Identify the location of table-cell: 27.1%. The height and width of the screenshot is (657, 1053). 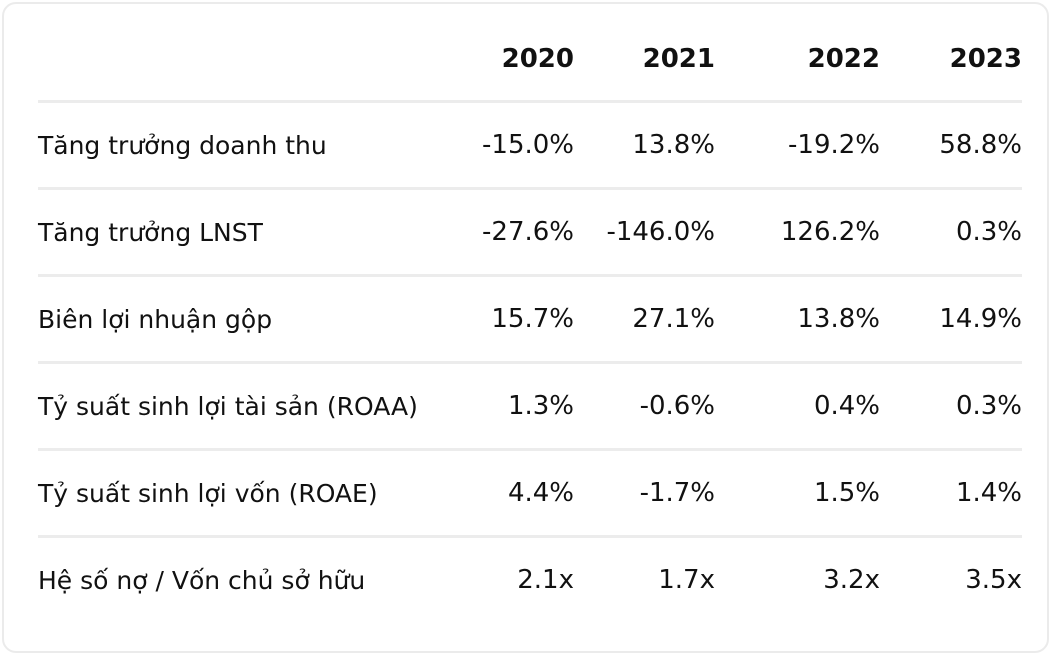
(644, 319).